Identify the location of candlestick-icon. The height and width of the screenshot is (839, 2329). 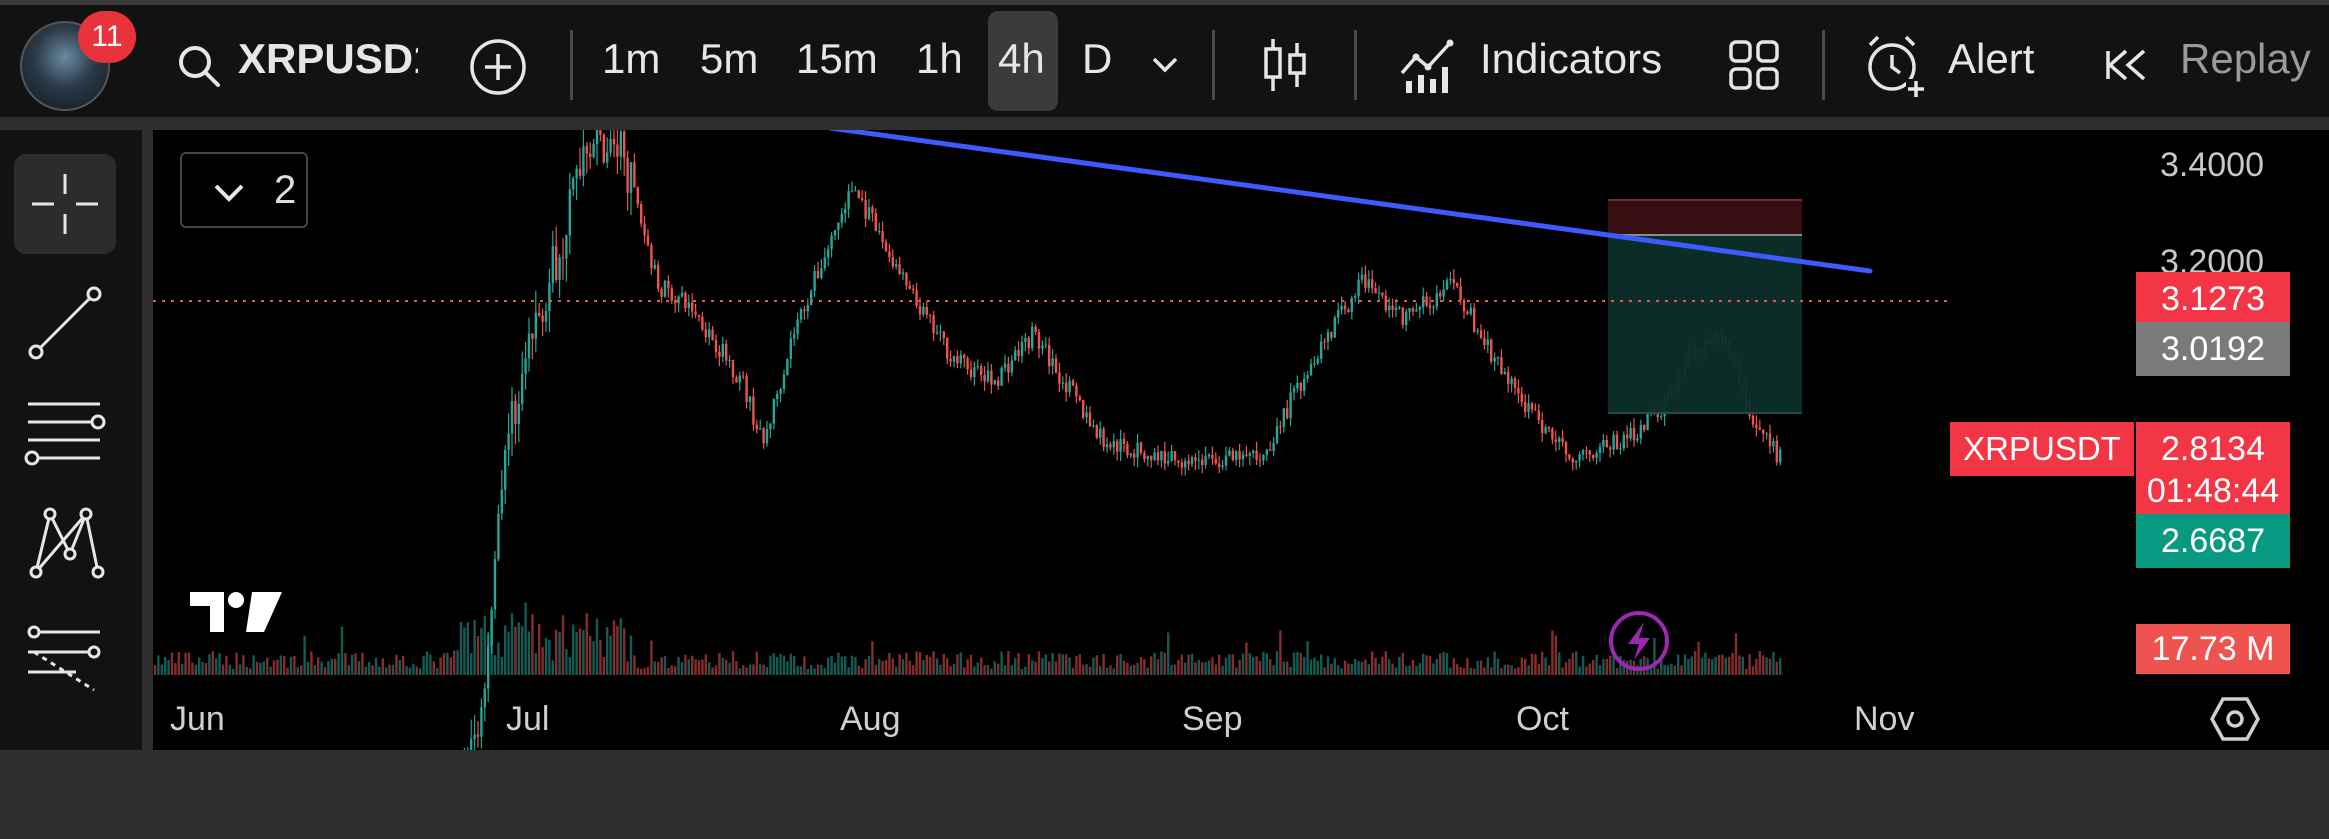
(1285, 65).